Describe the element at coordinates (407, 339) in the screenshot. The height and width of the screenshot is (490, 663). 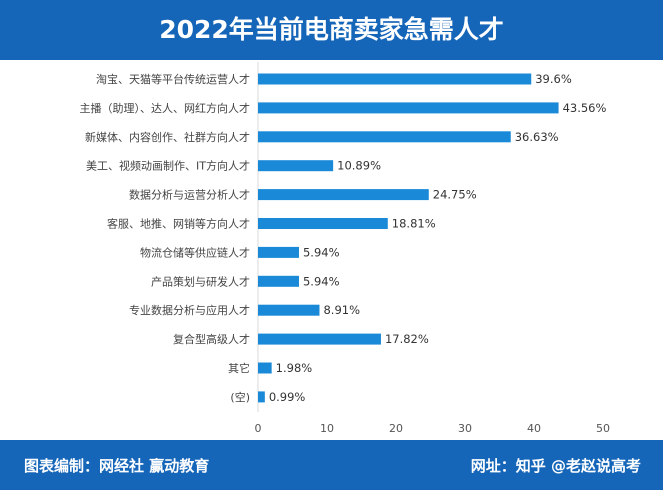
I see `data-label: 17.82%` at that location.